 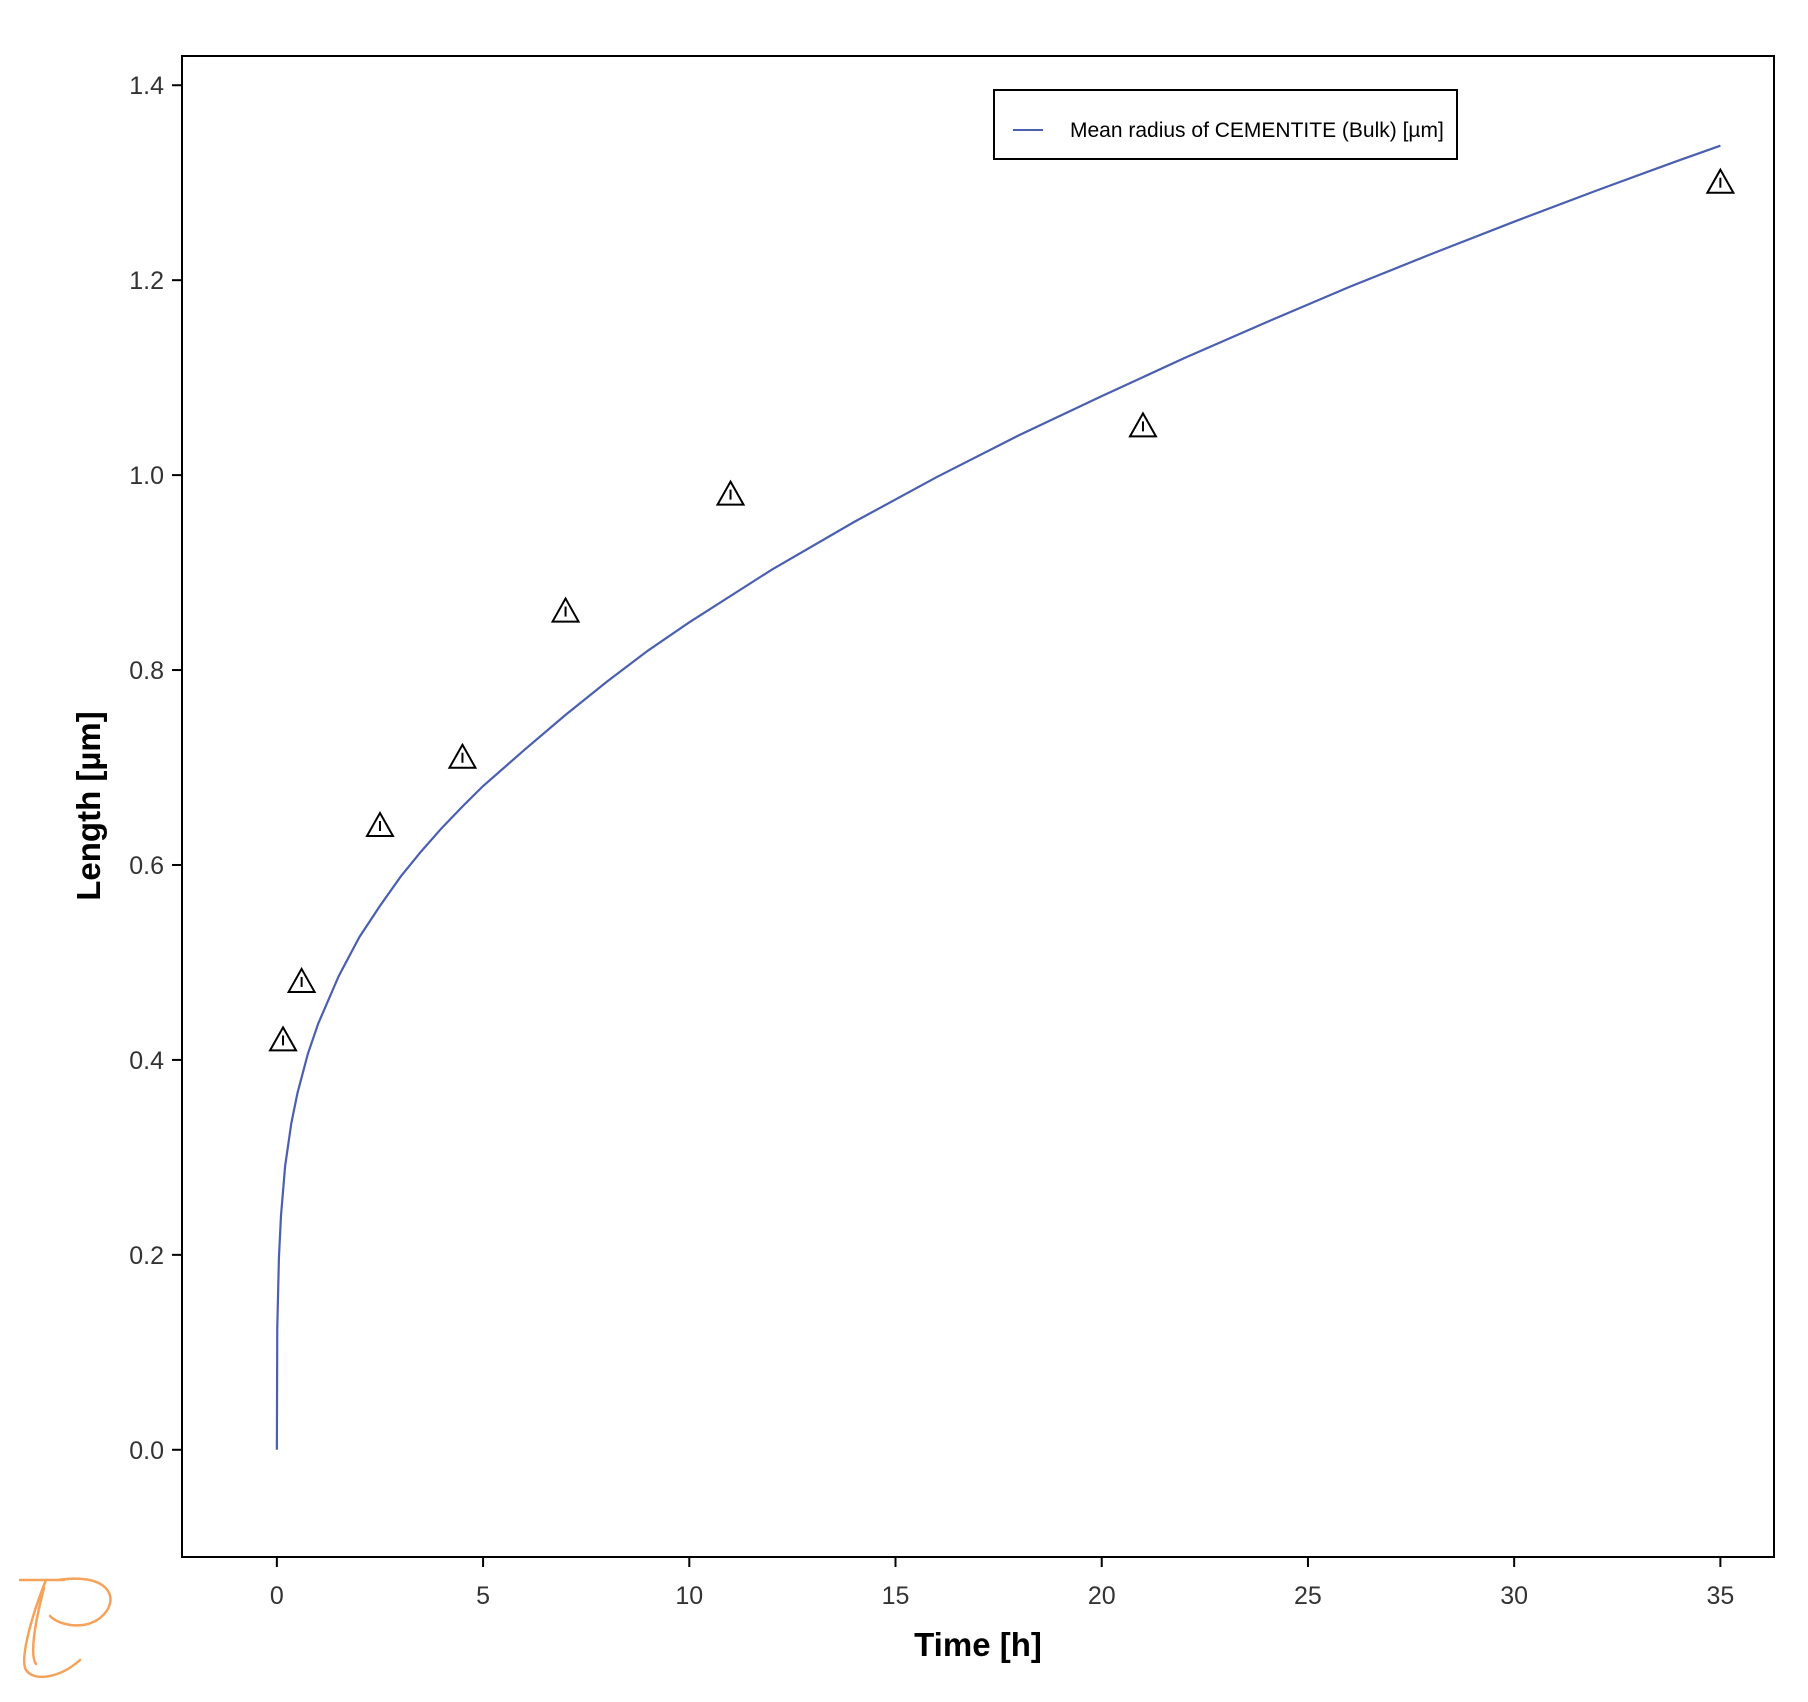 What do you see at coordinates (146, 1451) in the screenshot?
I see `y-tick-label: 0.0` at bounding box center [146, 1451].